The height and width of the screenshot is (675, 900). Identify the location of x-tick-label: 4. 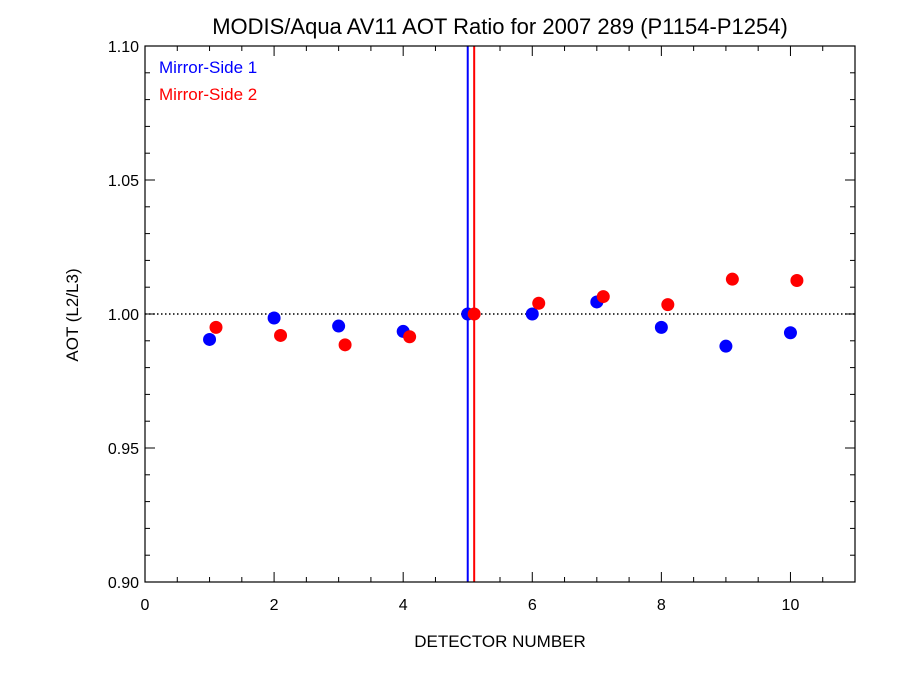
(403, 605).